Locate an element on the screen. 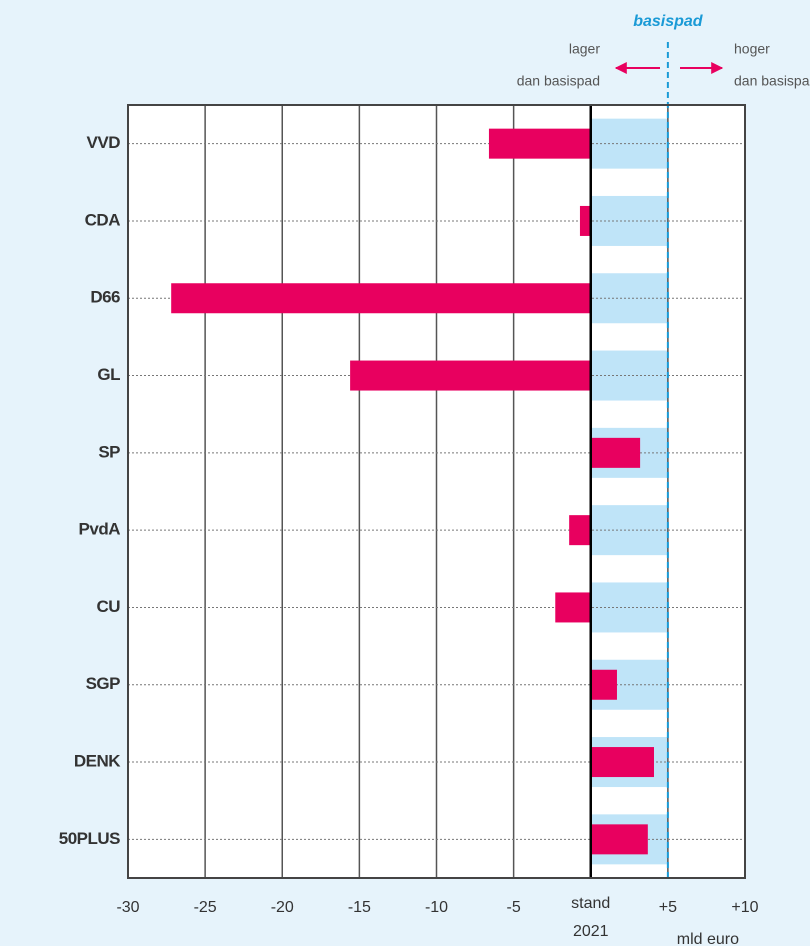  x-tick-label: -25 is located at coordinates (205, 907).